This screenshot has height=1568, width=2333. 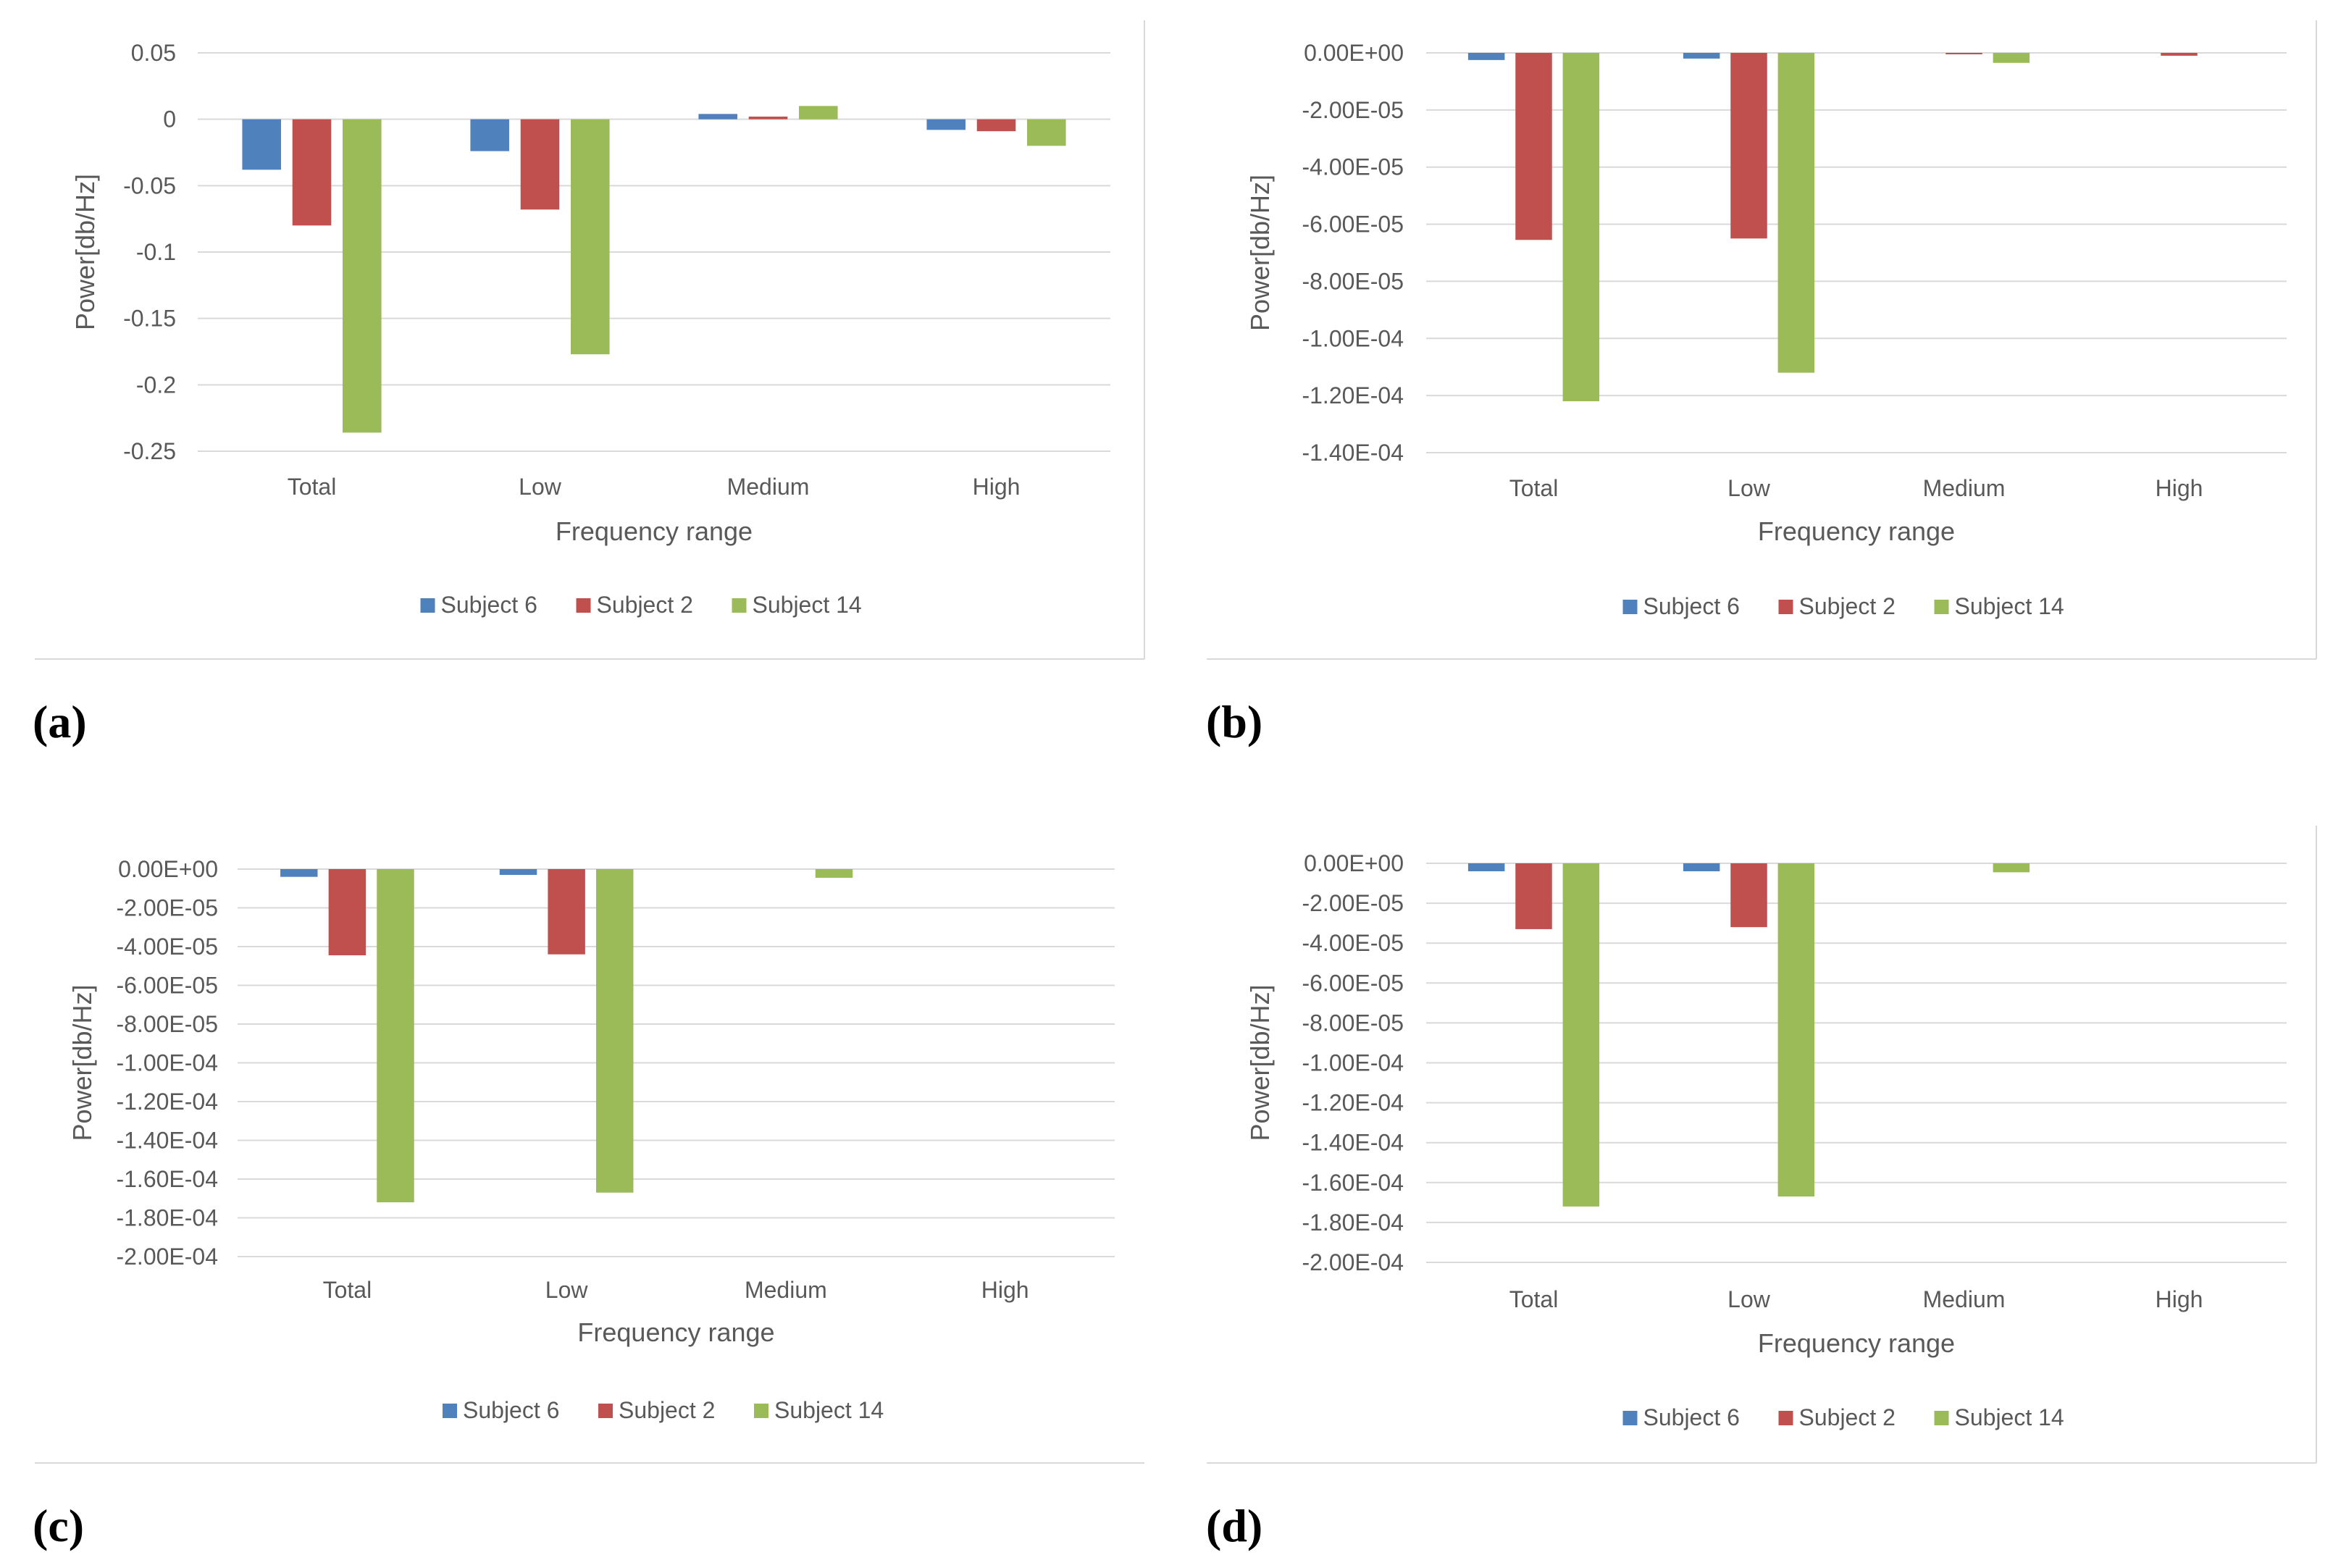 I want to click on panel-label-c: (c), so click(x=59, y=1525).